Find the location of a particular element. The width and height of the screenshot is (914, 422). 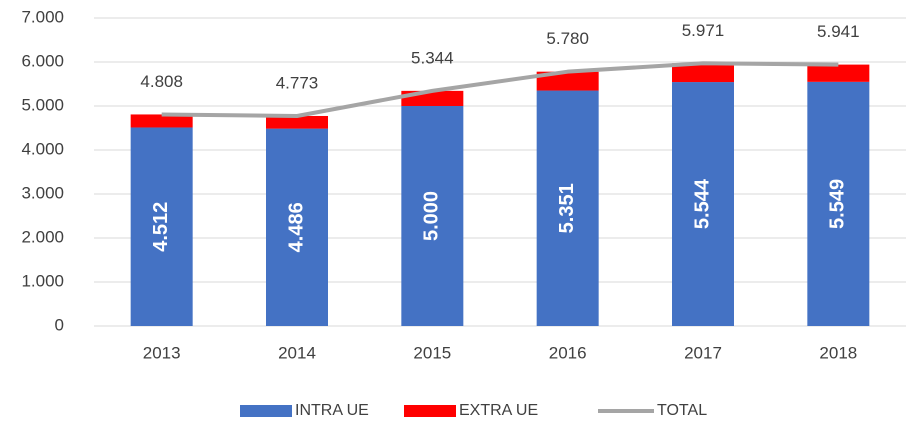

bar-label: 5.351 is located at coordinates (567, 208).